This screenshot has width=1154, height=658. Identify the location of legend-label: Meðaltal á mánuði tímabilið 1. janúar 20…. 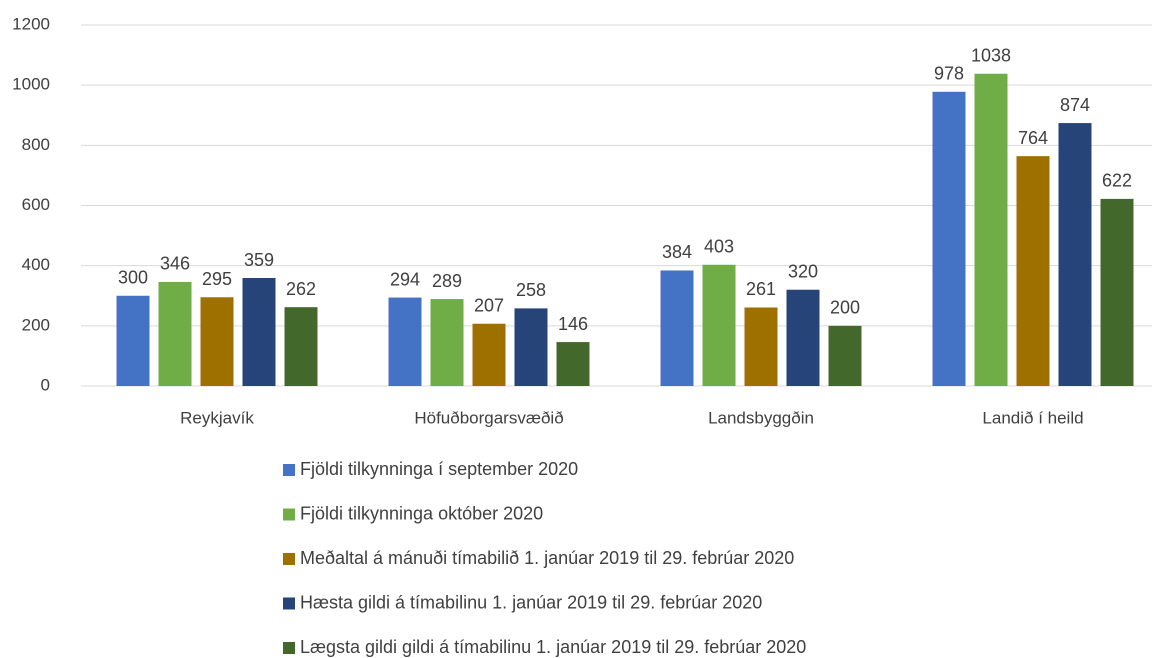
(547, 558).